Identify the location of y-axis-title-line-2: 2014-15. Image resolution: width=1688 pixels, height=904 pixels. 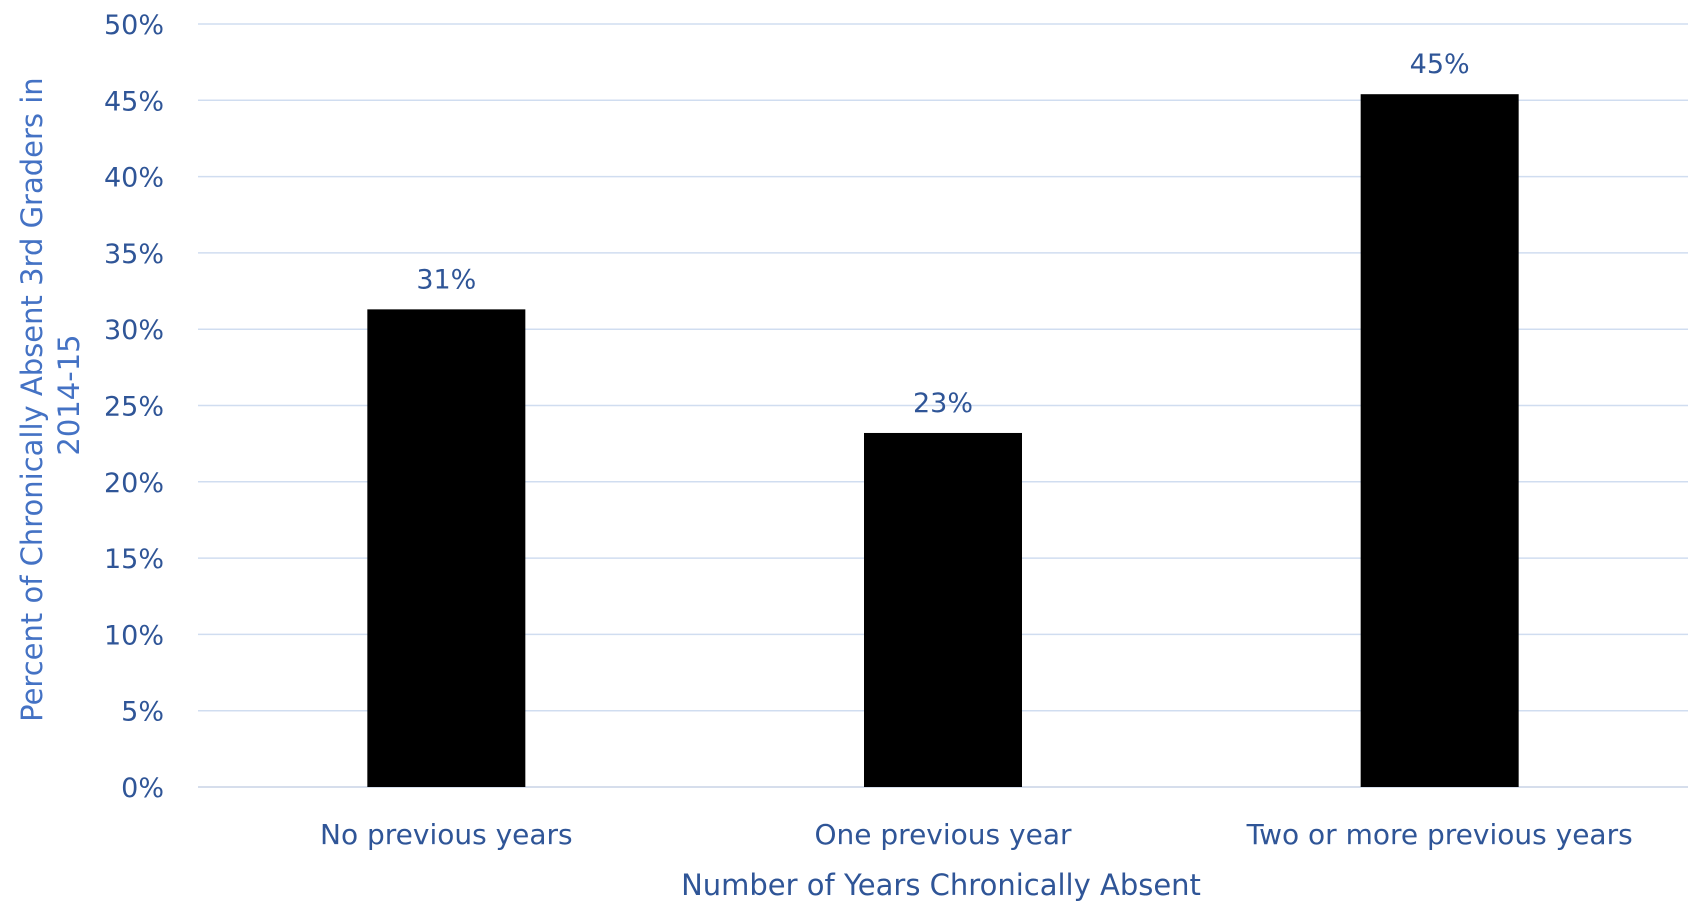
(69, 394).